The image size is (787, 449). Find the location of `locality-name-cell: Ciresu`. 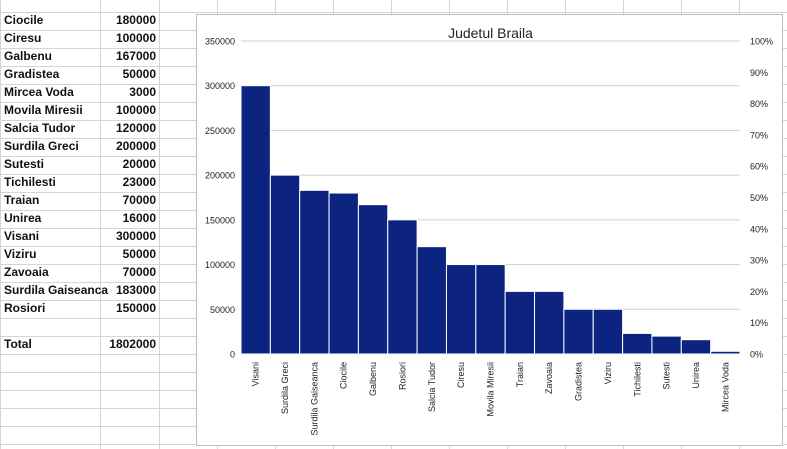

locality-name-cell: Ciresu is located at coordinates (23, 38).